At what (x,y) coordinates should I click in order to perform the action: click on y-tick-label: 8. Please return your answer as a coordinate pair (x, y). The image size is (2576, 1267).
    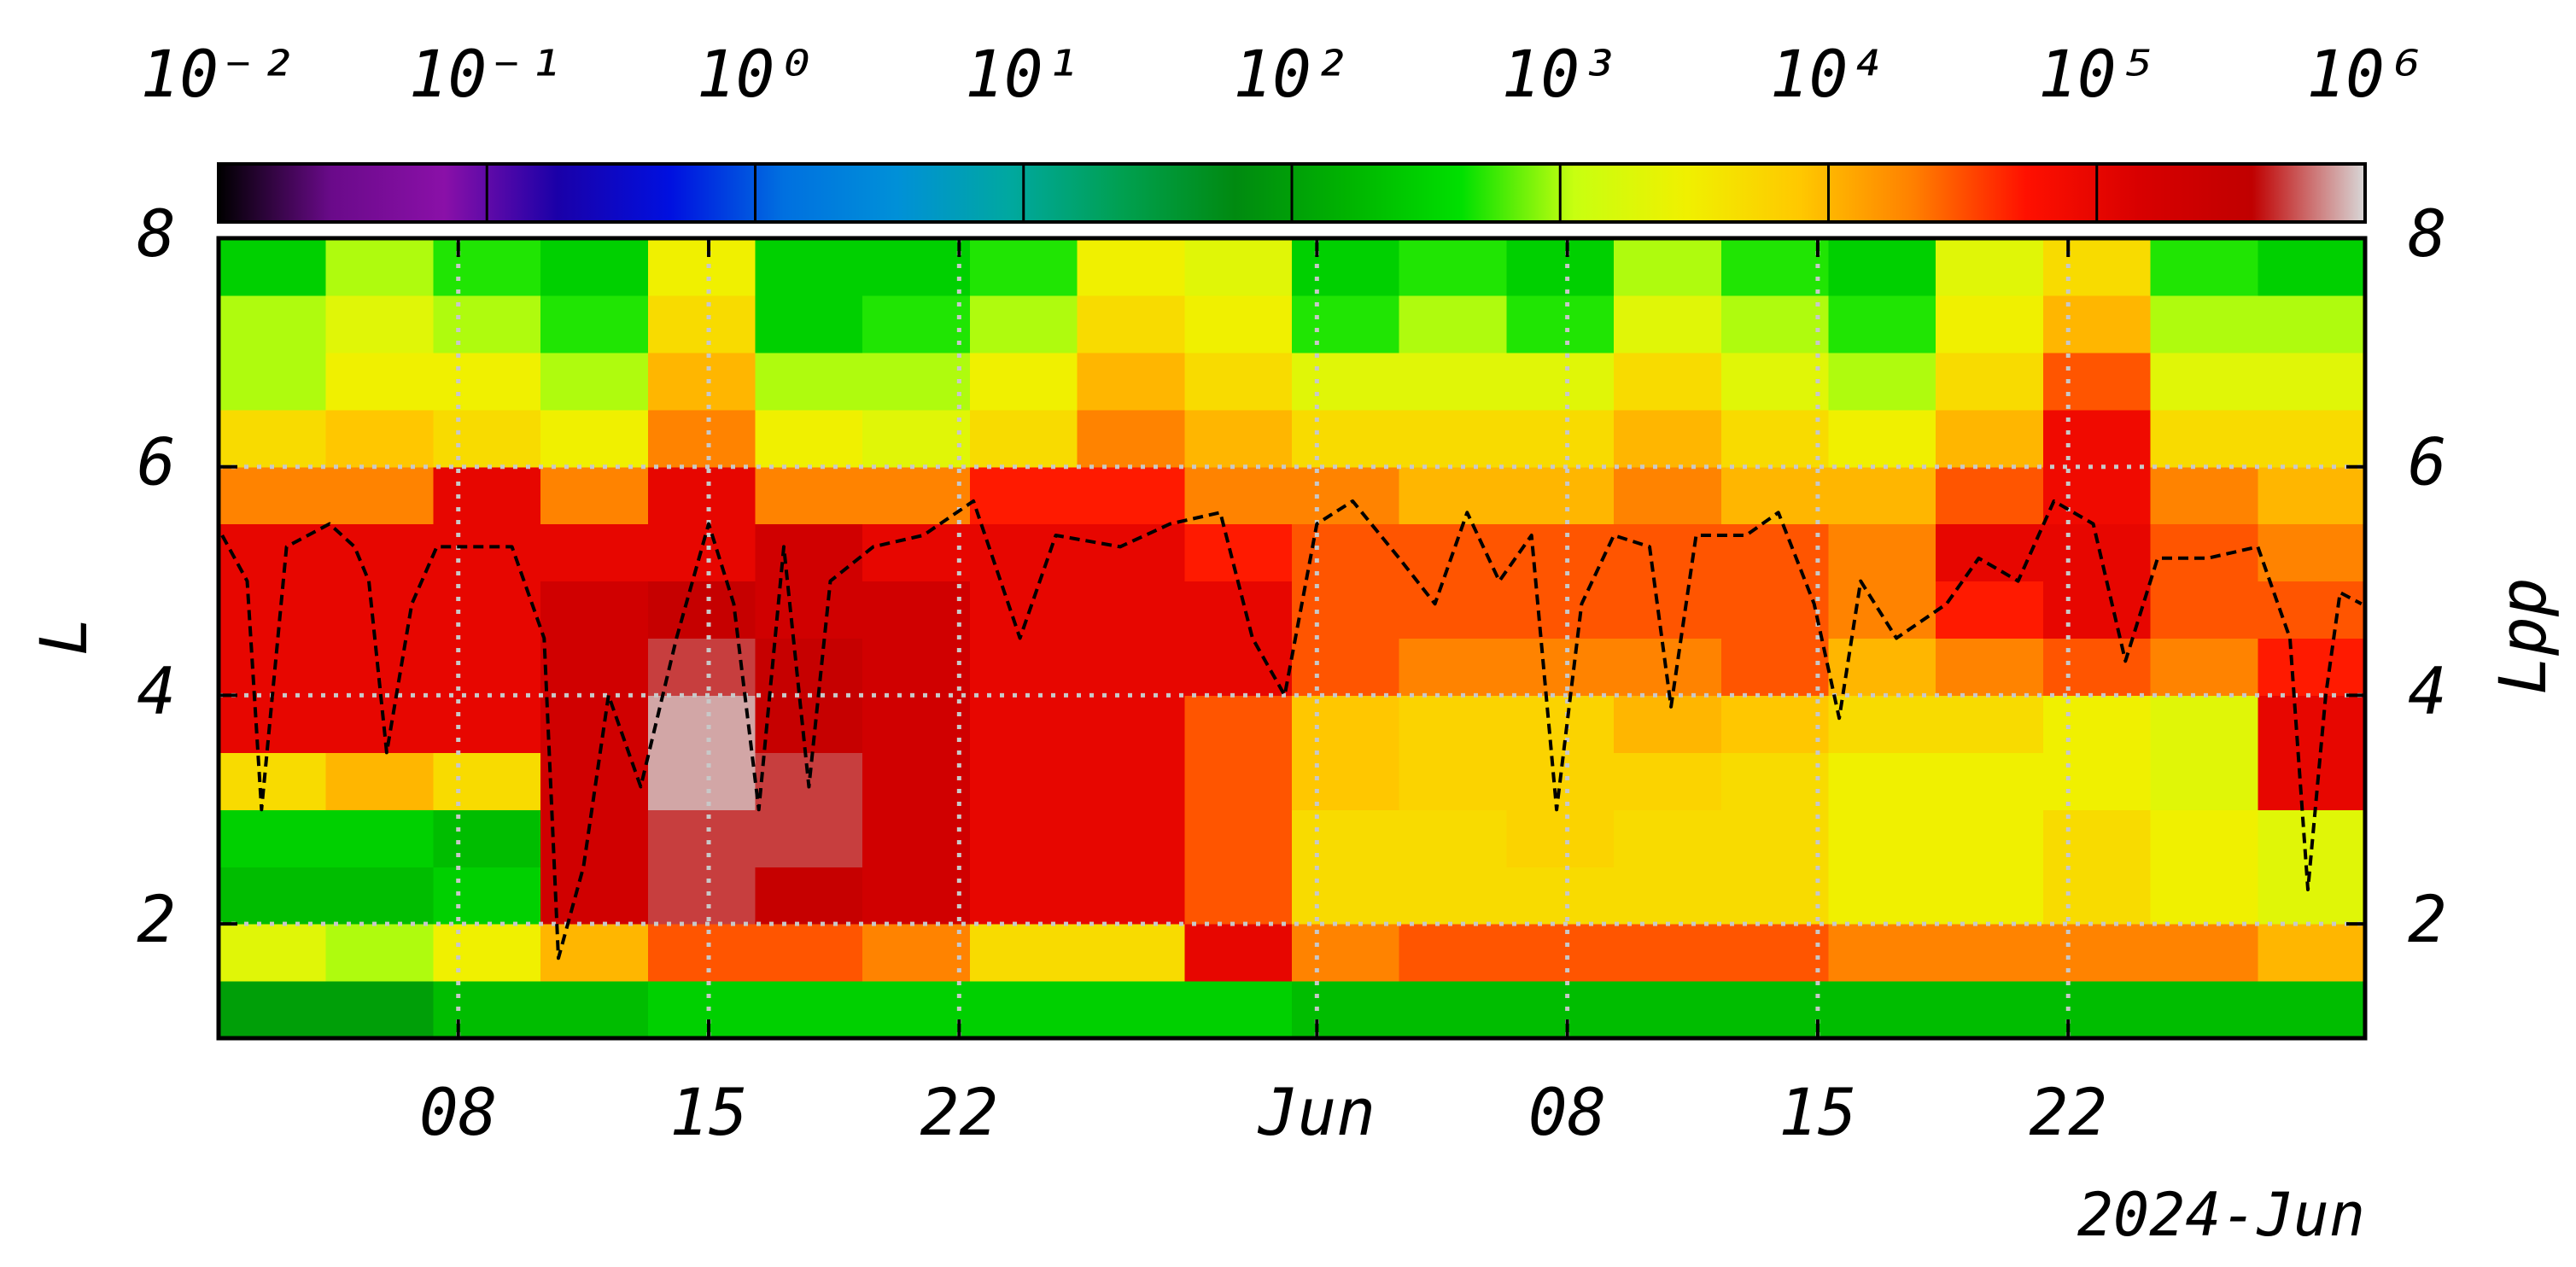
    Looking at the image, I should click on (156, 234).